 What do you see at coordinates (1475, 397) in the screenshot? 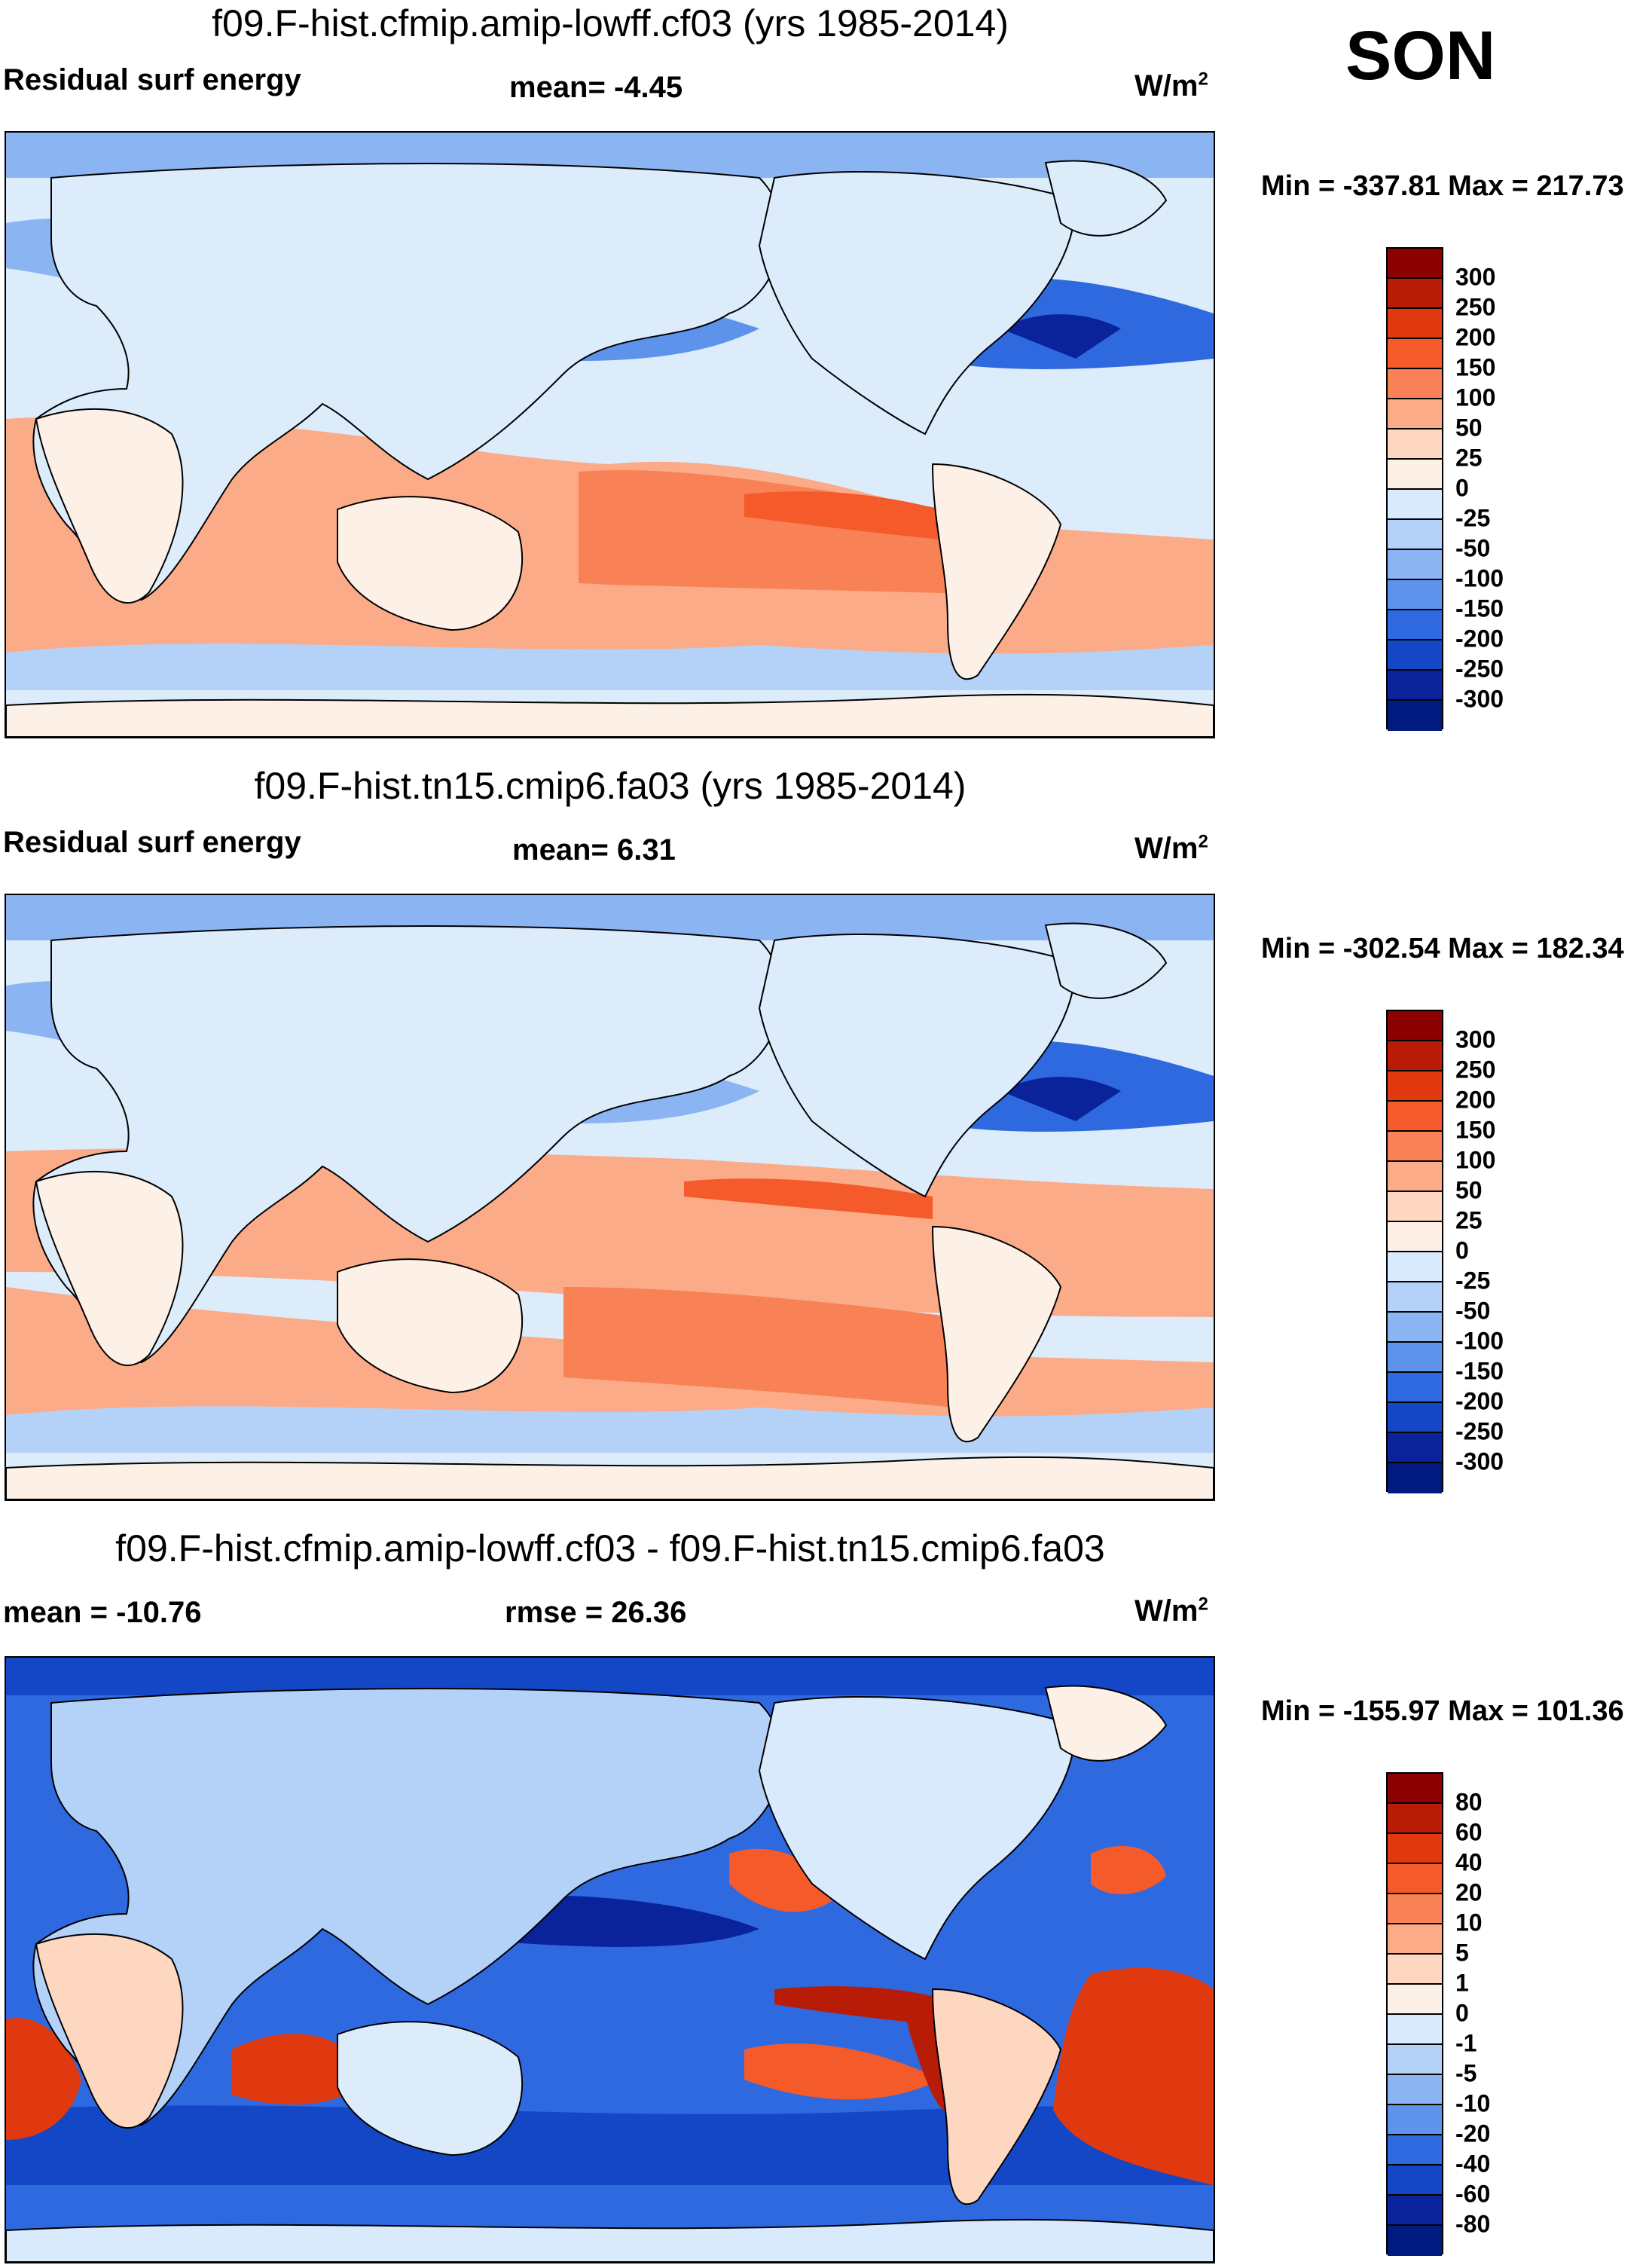
I see `colorbar-tick-label: 100` at bounding box center [1475, 397].